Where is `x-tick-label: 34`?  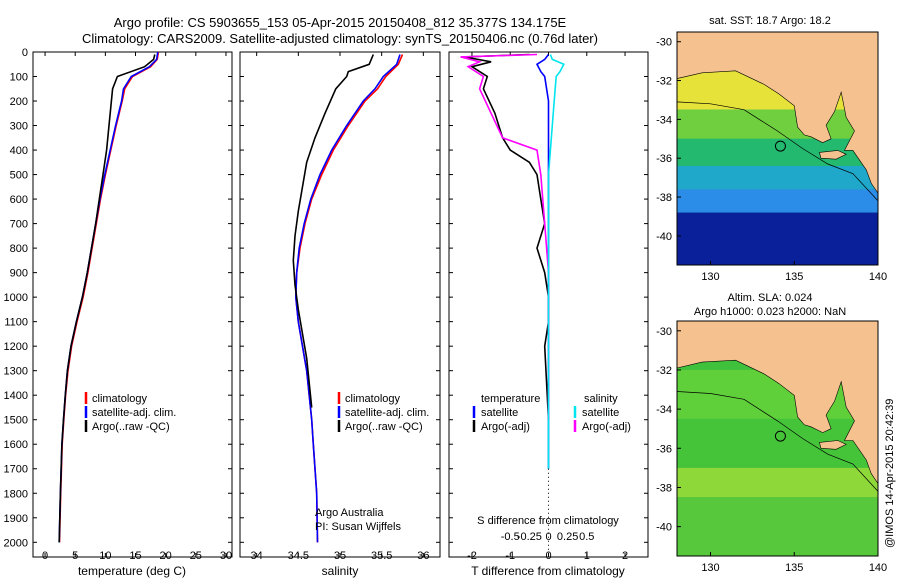 x-tick-label: 34 is located at coordinates (257, 556).